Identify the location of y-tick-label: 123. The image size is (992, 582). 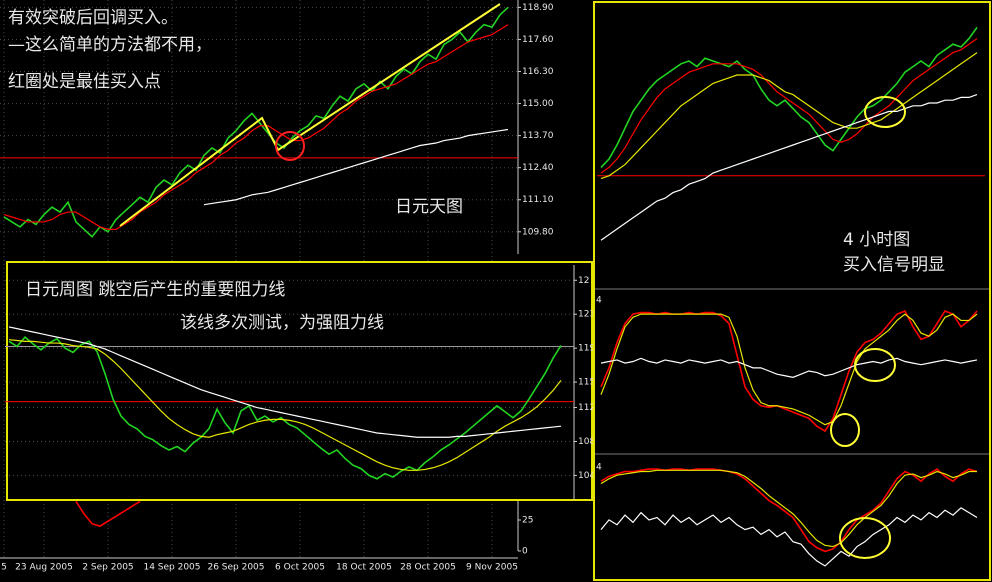
(586, 315).